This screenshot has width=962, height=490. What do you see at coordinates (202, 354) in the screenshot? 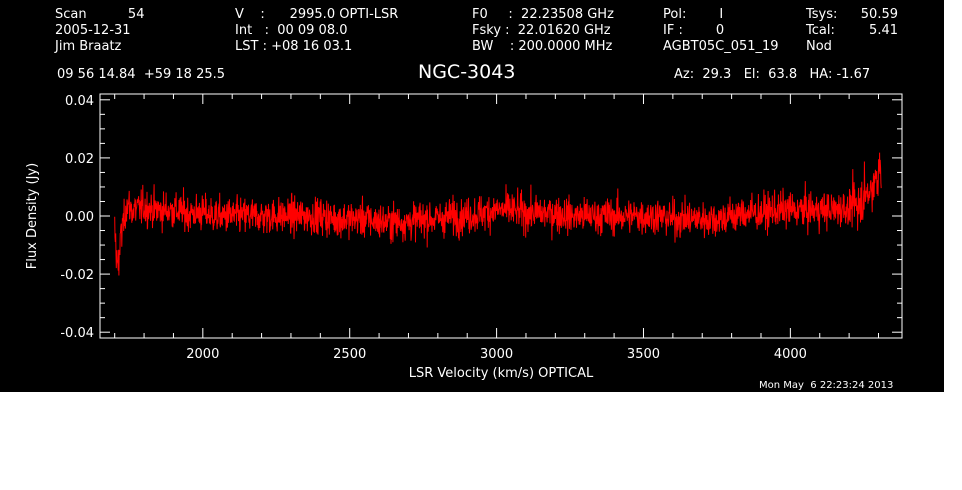
I see `x-tick-label: 2000` at bounding box center [202, 354].